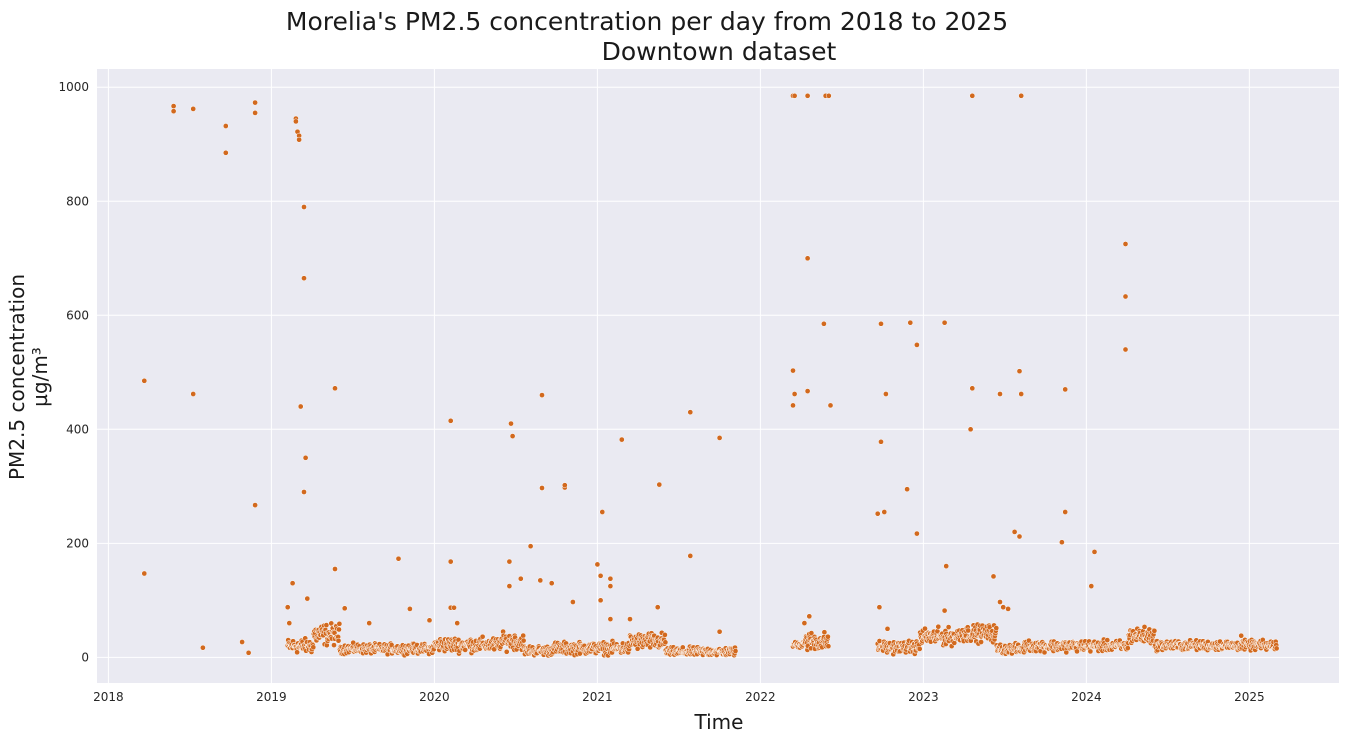  I want to click on y-tick-label: 600, so click(77, 315).